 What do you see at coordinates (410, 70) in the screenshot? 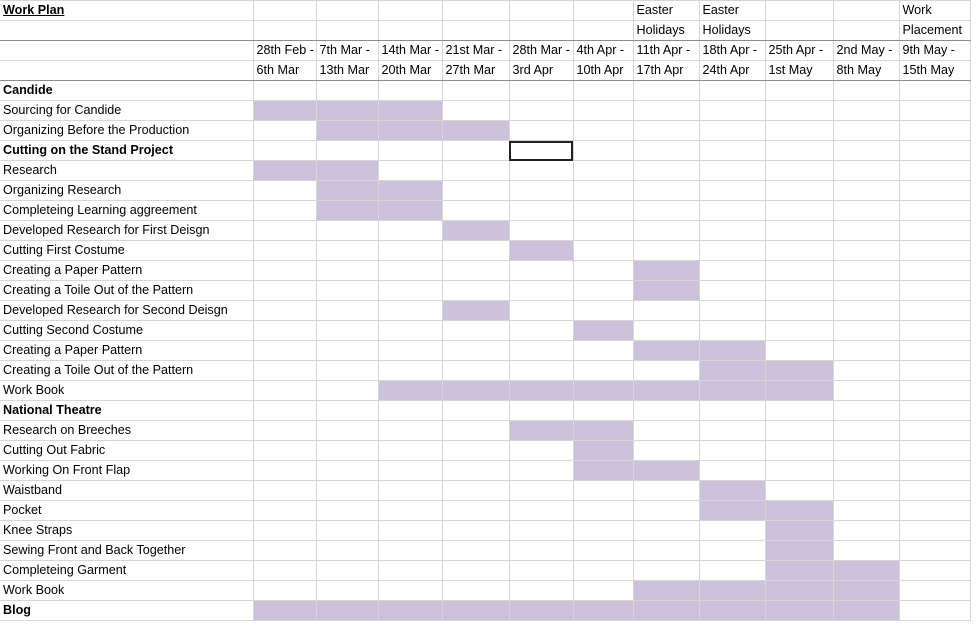
I see `week-end-label: 20th Mar` at bounding box center [410, 70].